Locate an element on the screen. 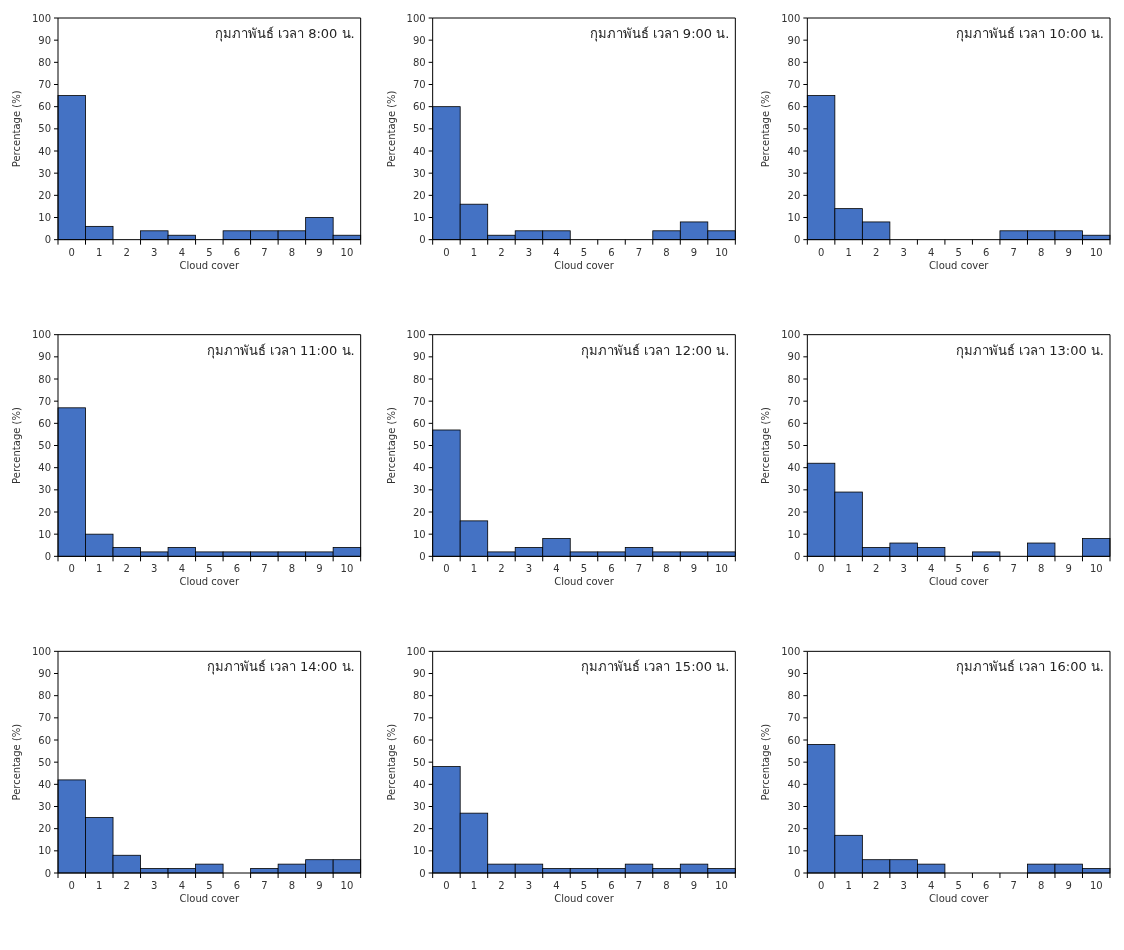 The width and height of the screenshot is (1124, 950). text: กุมภาพันธ์ เวลา 15:00 น. is located at coordinates (655, 667).